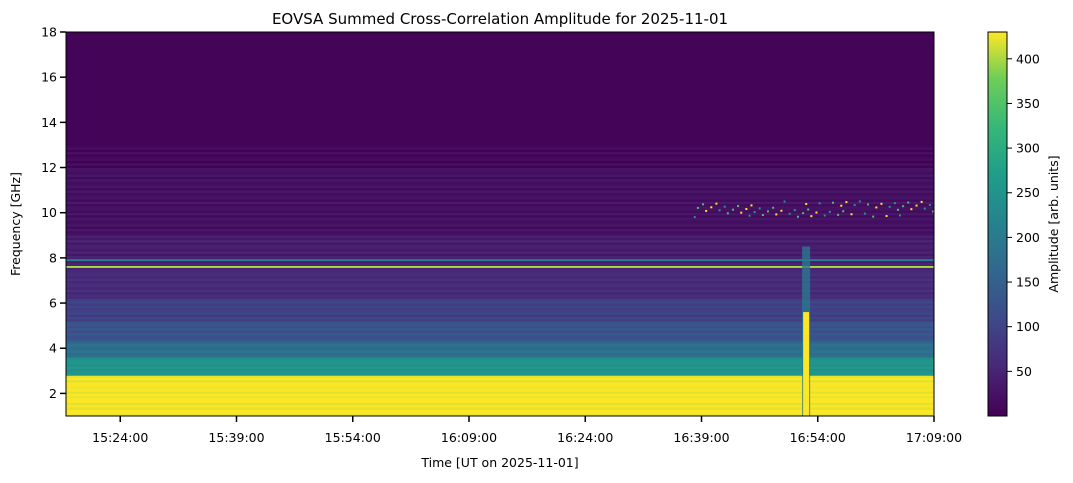 Image resolution: width=1073 pixels, height=483 pixels. Describe the element at coordinates (500, 260) in the screenshot. I see `rfi-line` at that location.